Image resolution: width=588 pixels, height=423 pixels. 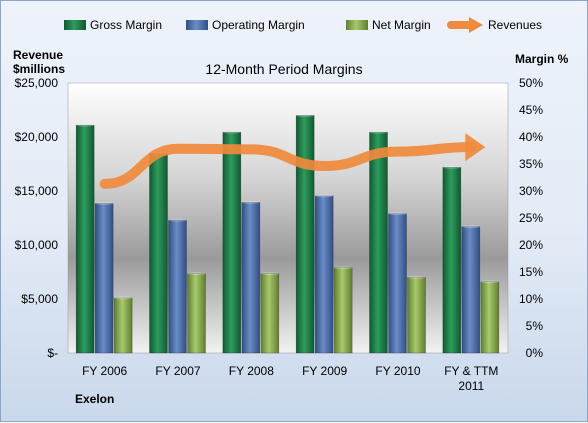 I want to click on legend-swatch-net-margin, so click(x=357, y=25).